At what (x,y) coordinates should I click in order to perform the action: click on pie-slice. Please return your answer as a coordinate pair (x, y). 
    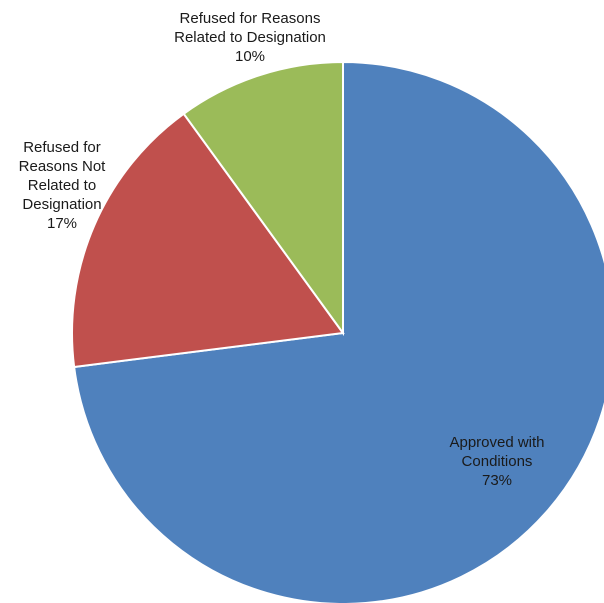
    Looking at the image, I should click on (263, 198).